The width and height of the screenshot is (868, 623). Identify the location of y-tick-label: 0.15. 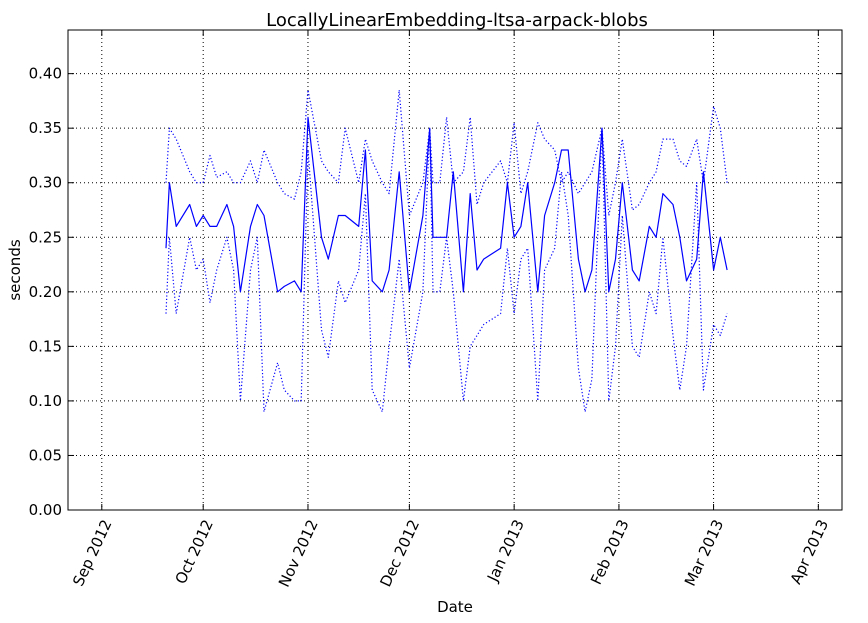
(45, 346).